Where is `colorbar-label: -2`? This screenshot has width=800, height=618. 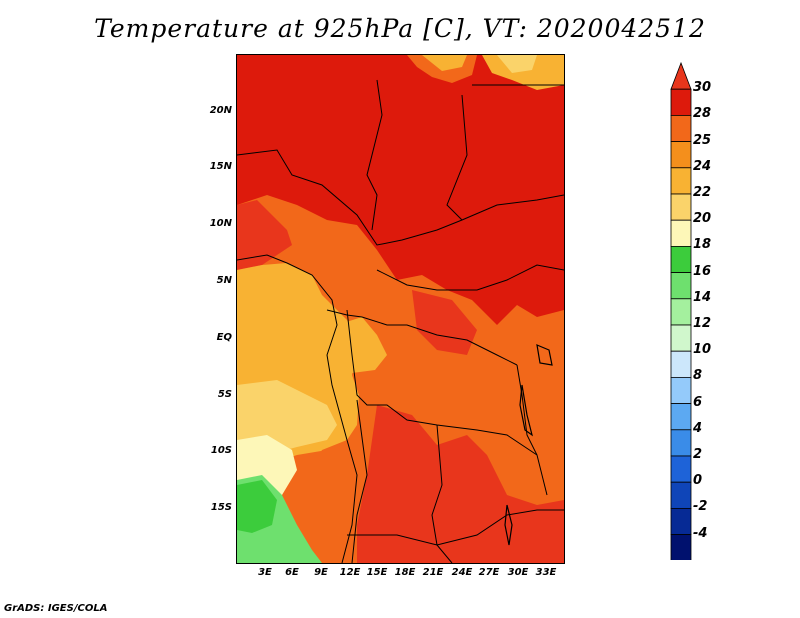
colorbar-label: -2 is located at coordinates (700, 507).